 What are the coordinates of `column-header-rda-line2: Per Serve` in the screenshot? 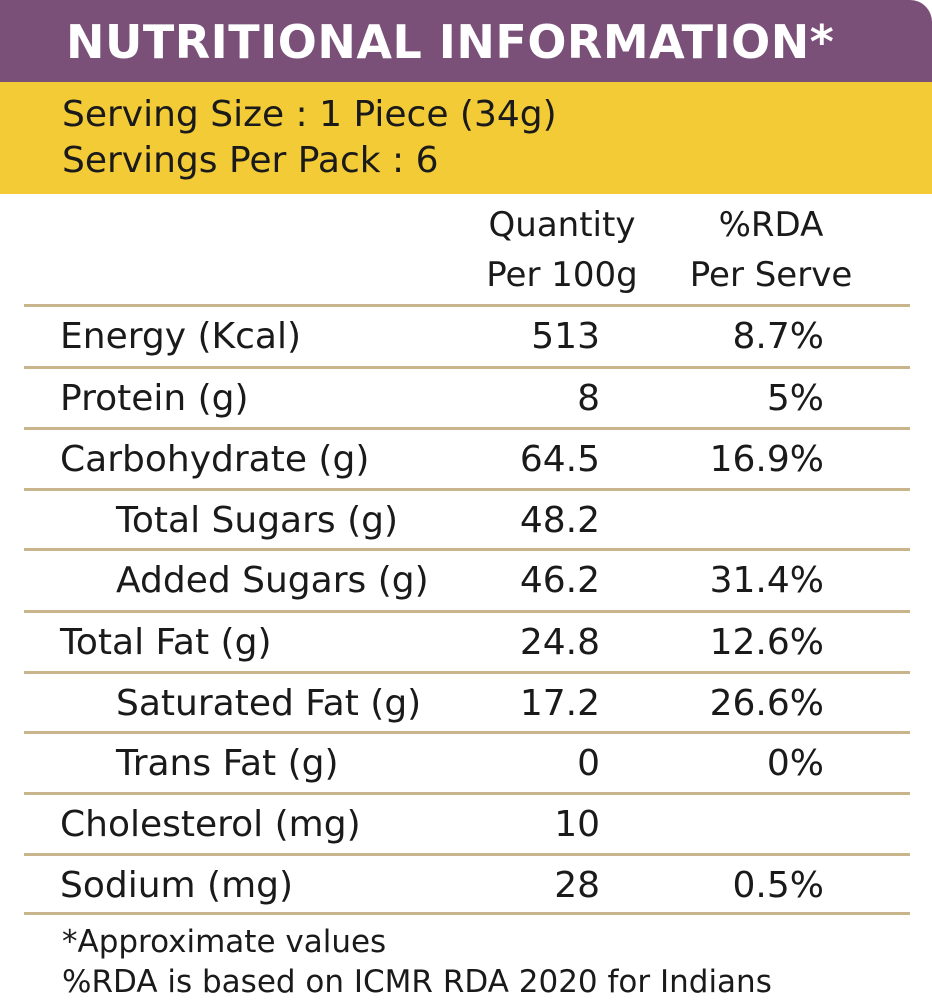 It's located at (771, 275).